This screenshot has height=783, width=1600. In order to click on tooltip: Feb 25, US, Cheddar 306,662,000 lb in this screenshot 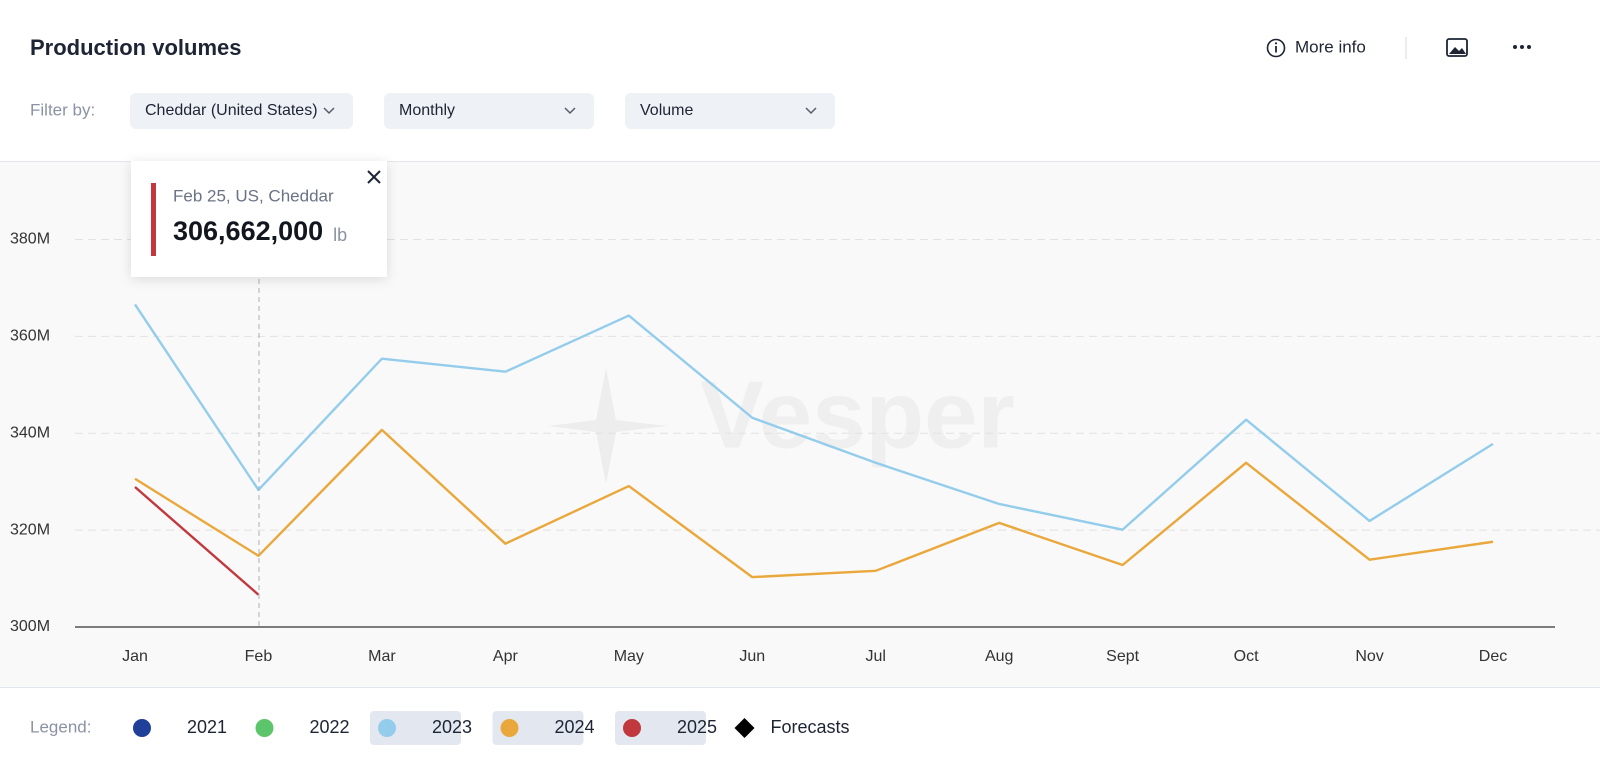, I will do `click(259, 219)`.